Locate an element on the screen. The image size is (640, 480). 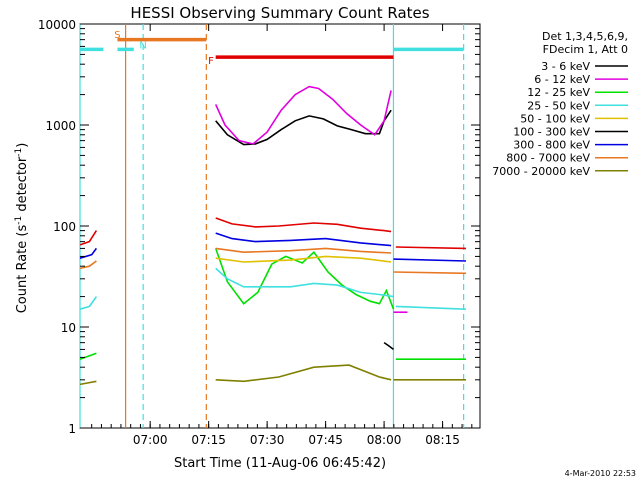
y-axis-label-end: ) is located at coordinates (22, 145).